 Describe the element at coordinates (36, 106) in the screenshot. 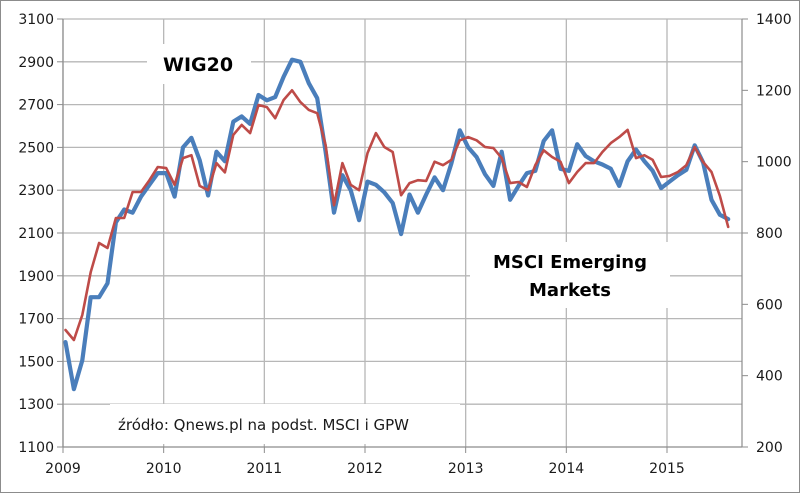

I see `left-tick-label: 2700` at that location.